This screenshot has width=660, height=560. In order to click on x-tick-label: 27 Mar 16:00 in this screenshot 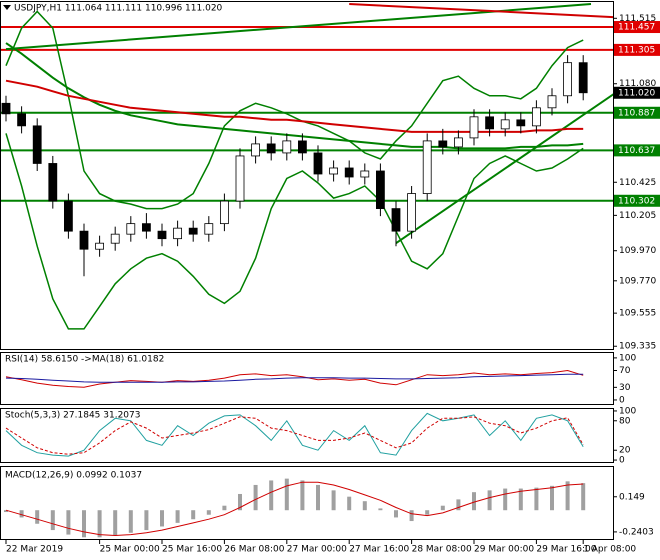, I will do `click(379, 550)`.